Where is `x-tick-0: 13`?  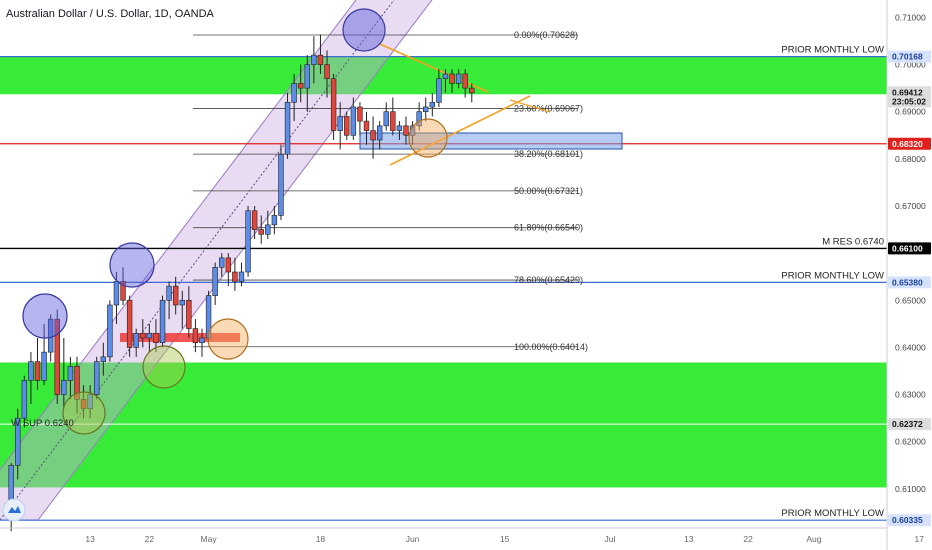
x-tick-0: 13 is located at coordinates (90, 539).